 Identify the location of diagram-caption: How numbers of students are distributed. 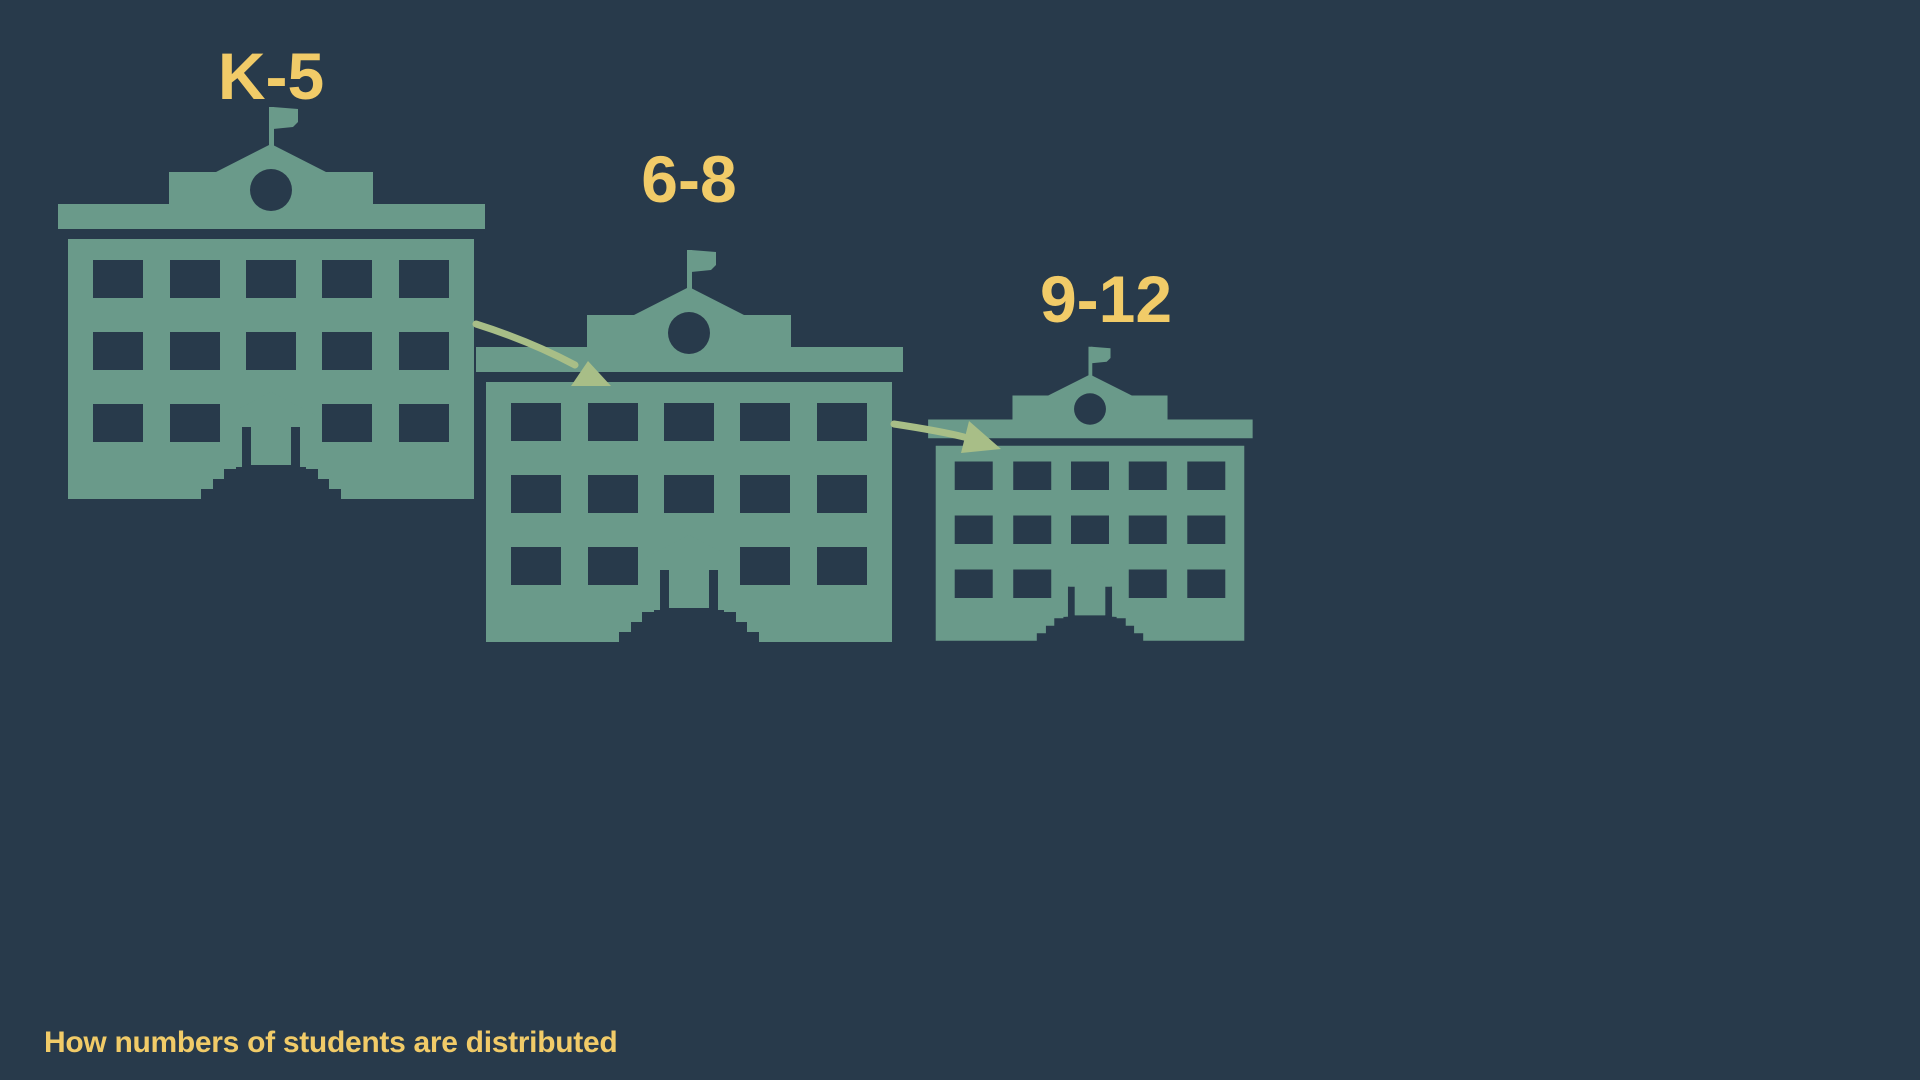
(331, 1042).